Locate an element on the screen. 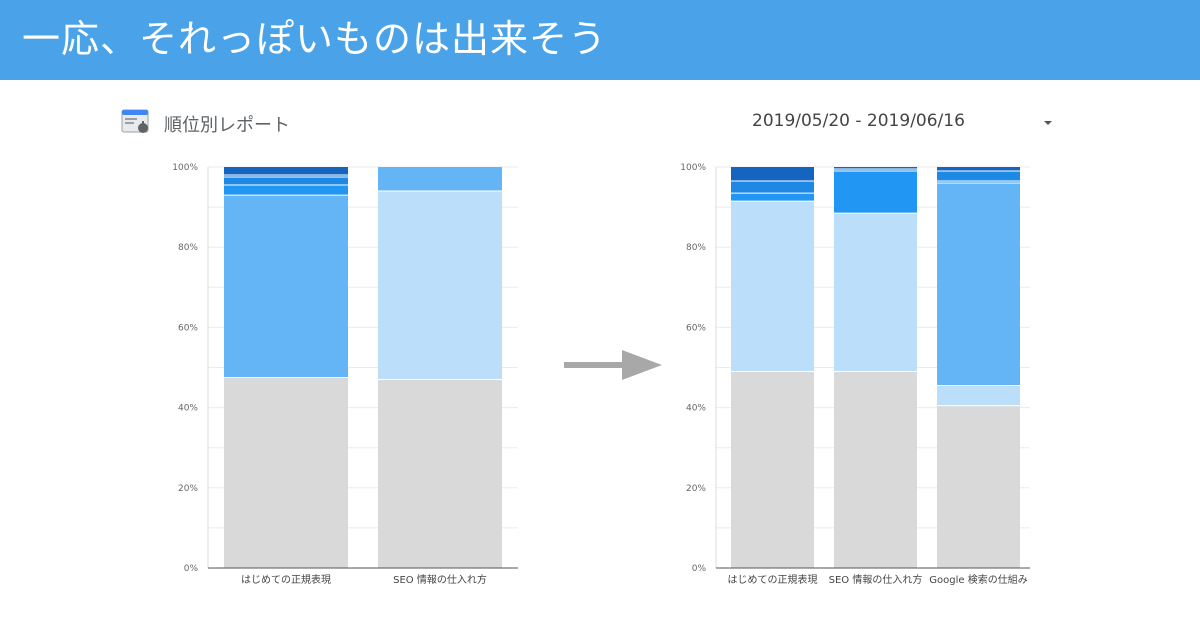 The height and width of the screenshot is (622, 1200). title-bar: 一応、それっぽいものは出来そう is located at coordinates (600, 40).